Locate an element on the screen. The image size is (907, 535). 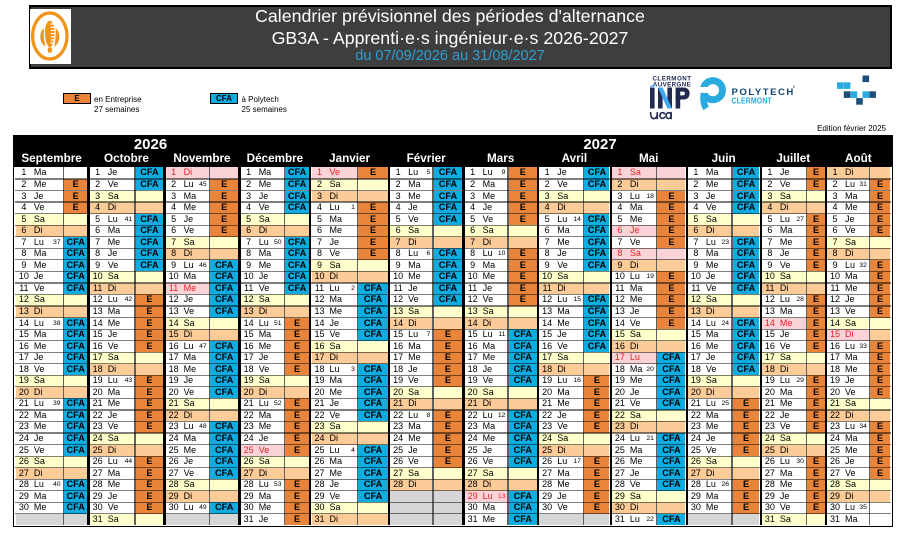
svg-text: POLYTECH is located at coordinates (763, 92).